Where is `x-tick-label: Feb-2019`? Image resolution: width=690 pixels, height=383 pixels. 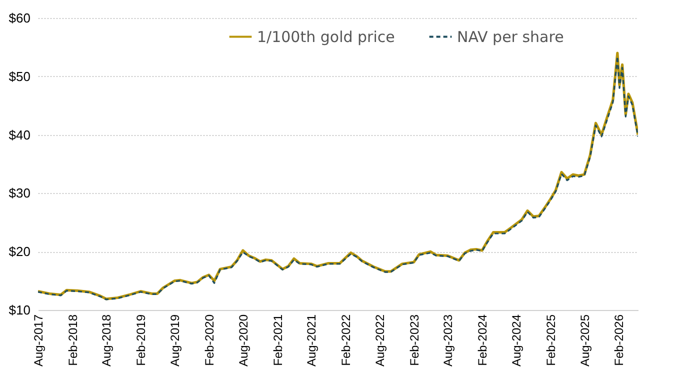
x-tick-label: Feb-2019 is located at coordinates (141, 340).